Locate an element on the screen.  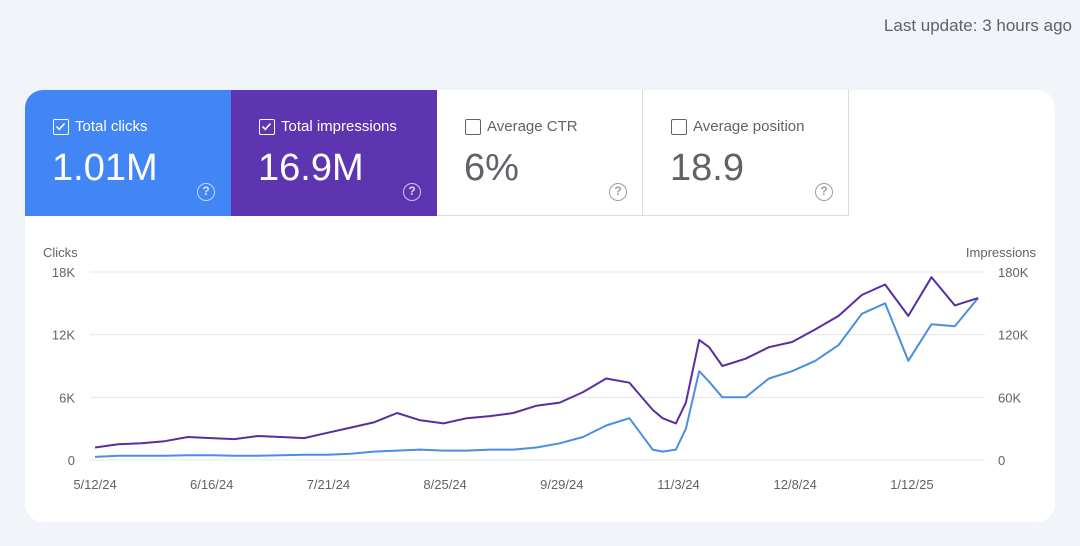
metric-label: Total clicks is located at coordinates (111, 126).